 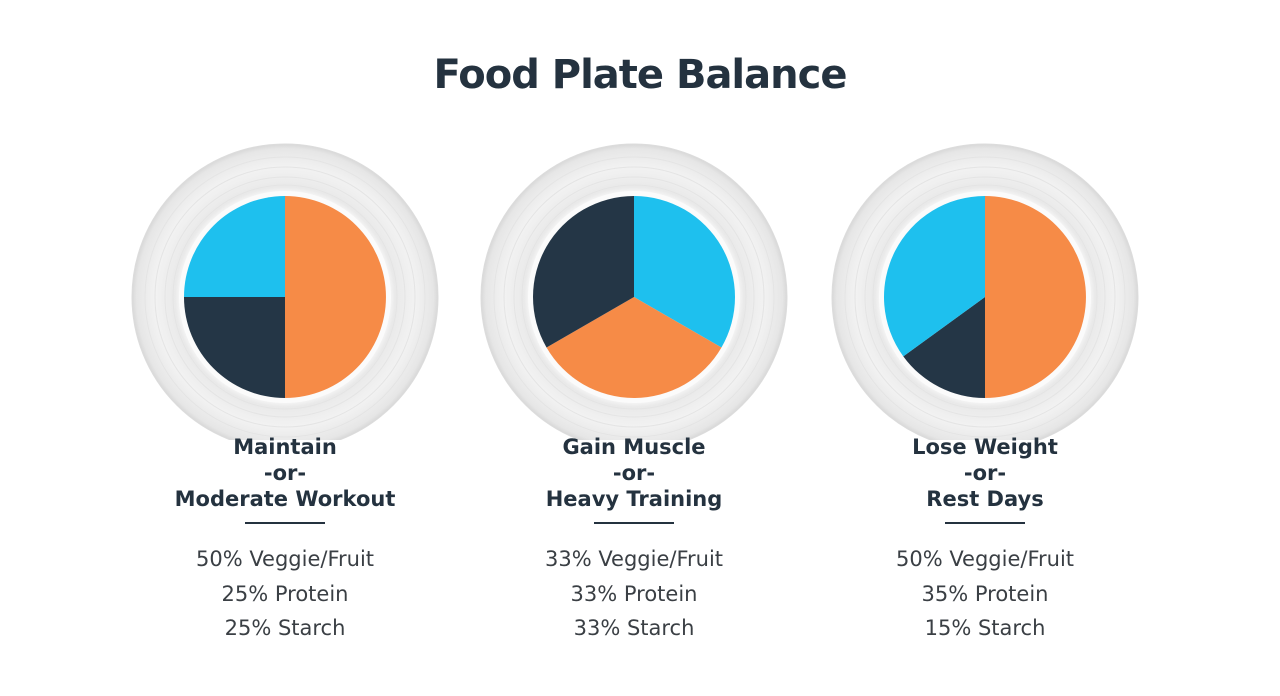 What do you see at coordinates (634, 447) in the screenshot?
I see `plate-label-line: Gain Muscle` at bounding box center [634, 447].